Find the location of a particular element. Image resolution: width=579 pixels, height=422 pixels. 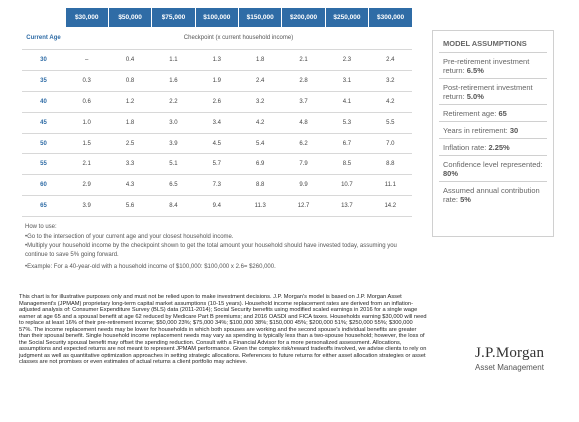

checkpoint-cell: 11.3 is located at coordinates (260, 206).